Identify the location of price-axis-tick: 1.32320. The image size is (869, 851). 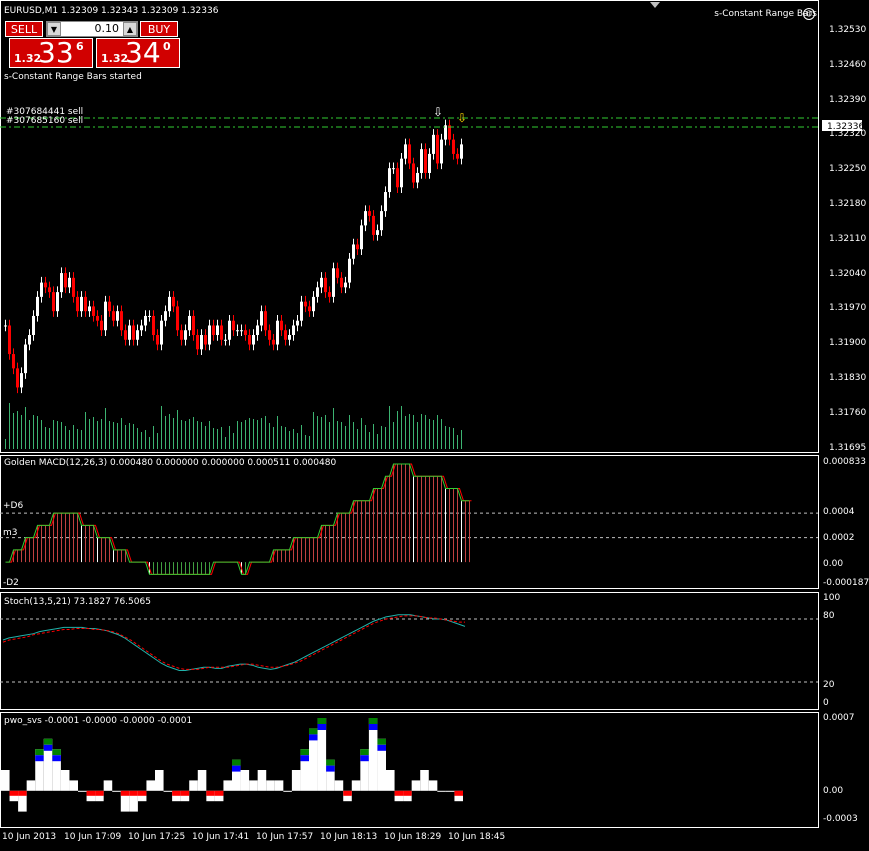
(848, 134).